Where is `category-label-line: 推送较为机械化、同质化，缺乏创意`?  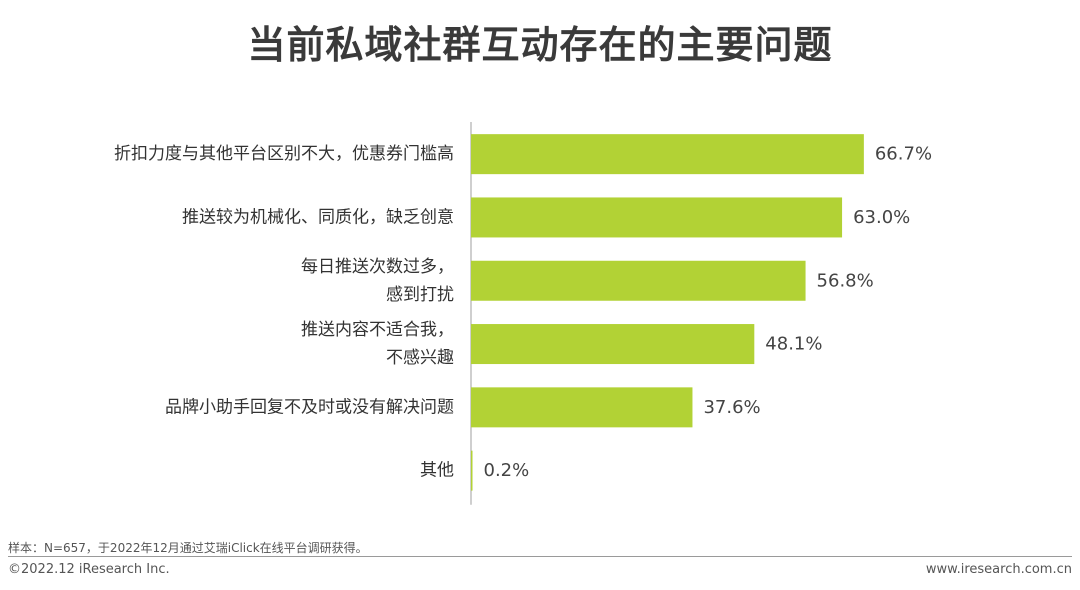 category-label-line: 推送较为机械化、同质化，缺乏创意 is located at coordinates (318, 217).